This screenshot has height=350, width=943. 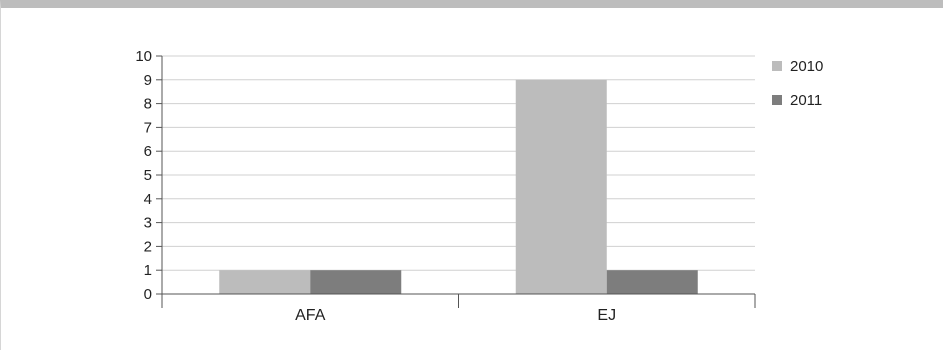 I want to click on y-tick-label: 2, so click(x=148, y=246).